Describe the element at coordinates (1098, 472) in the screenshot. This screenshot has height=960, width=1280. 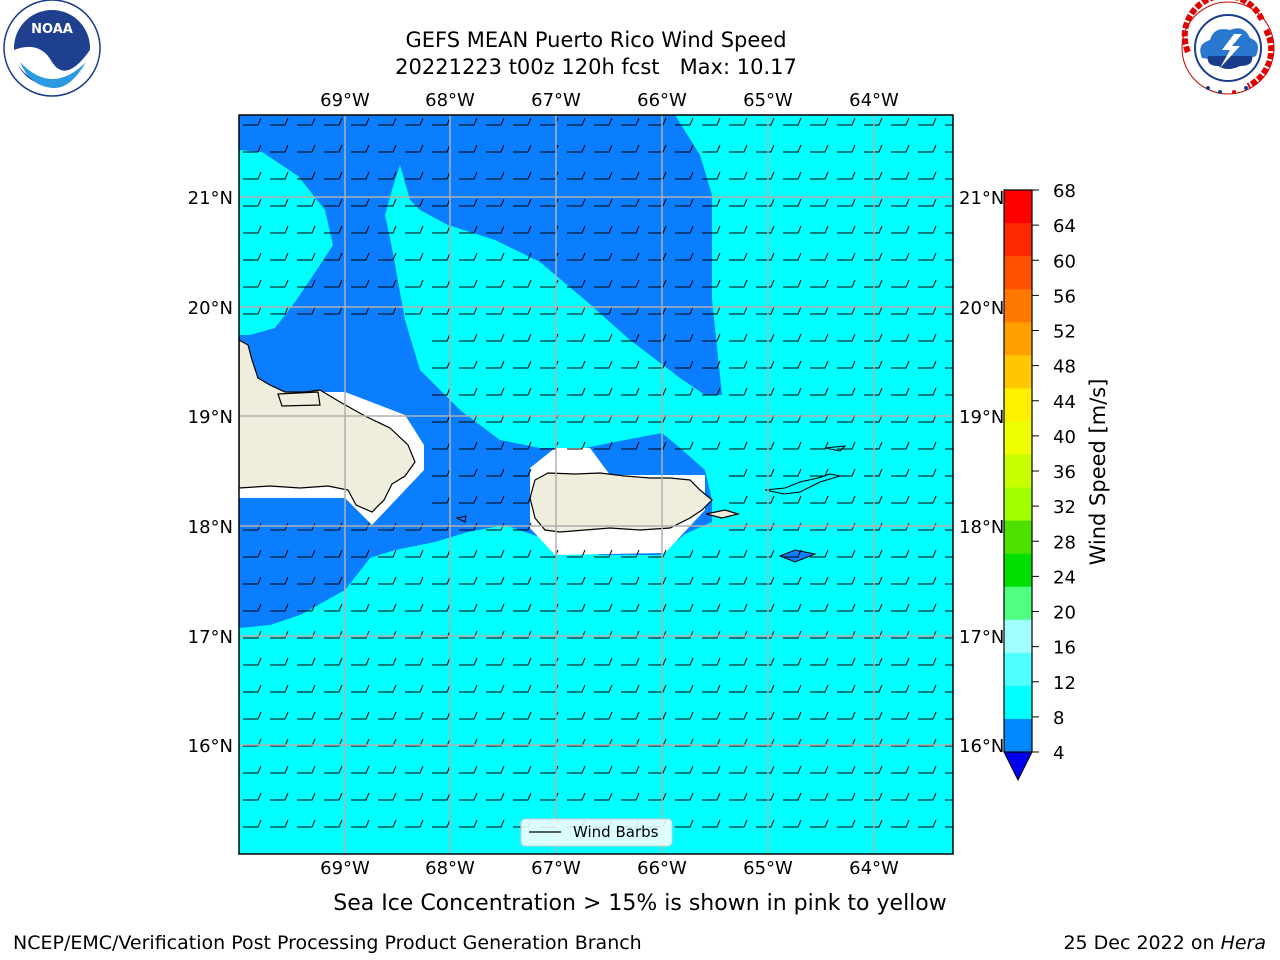
I see `colorbar-label: Wind Speed [m/s]` at that location.